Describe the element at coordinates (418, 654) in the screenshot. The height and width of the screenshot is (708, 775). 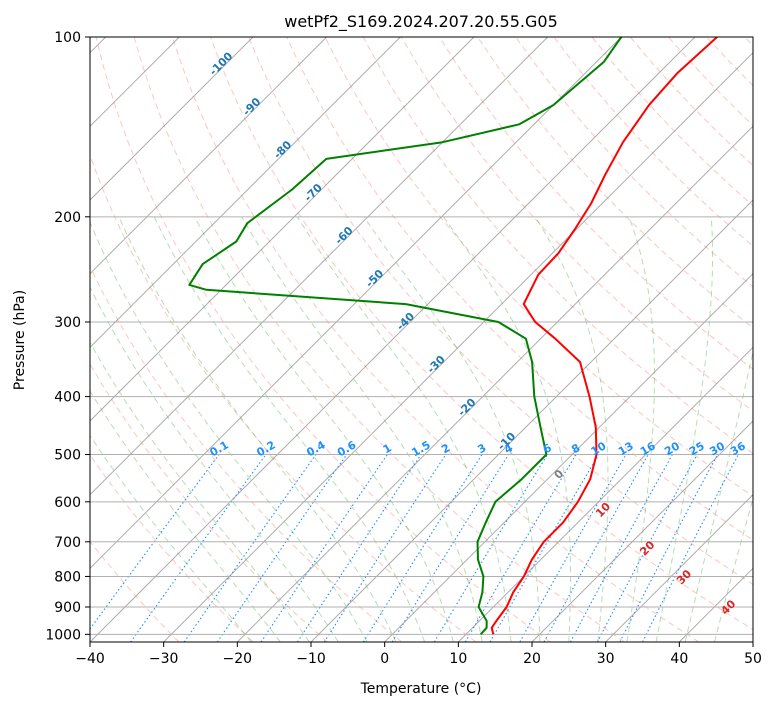
I see `x-axis-ticks: −40 −30 −20 −10 0 10 20 30 40 50` at that location.